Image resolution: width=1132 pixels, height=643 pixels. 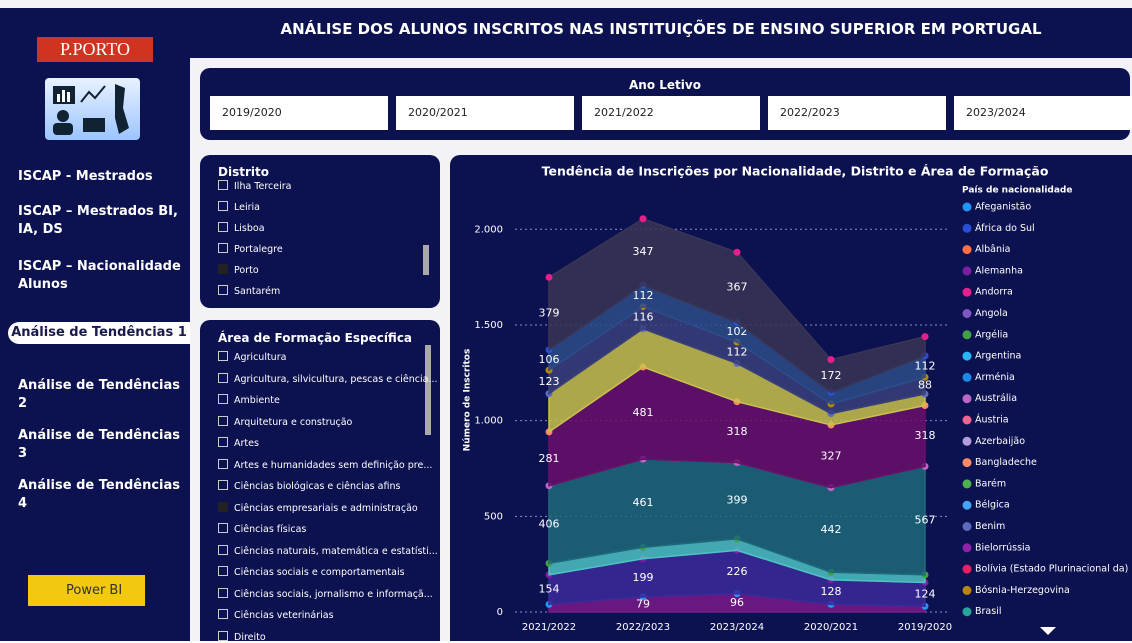 What do you see at coordinates (990, 526) in the screenshot?
I see `legend-label: Benim` at bounding box center [990, 526].